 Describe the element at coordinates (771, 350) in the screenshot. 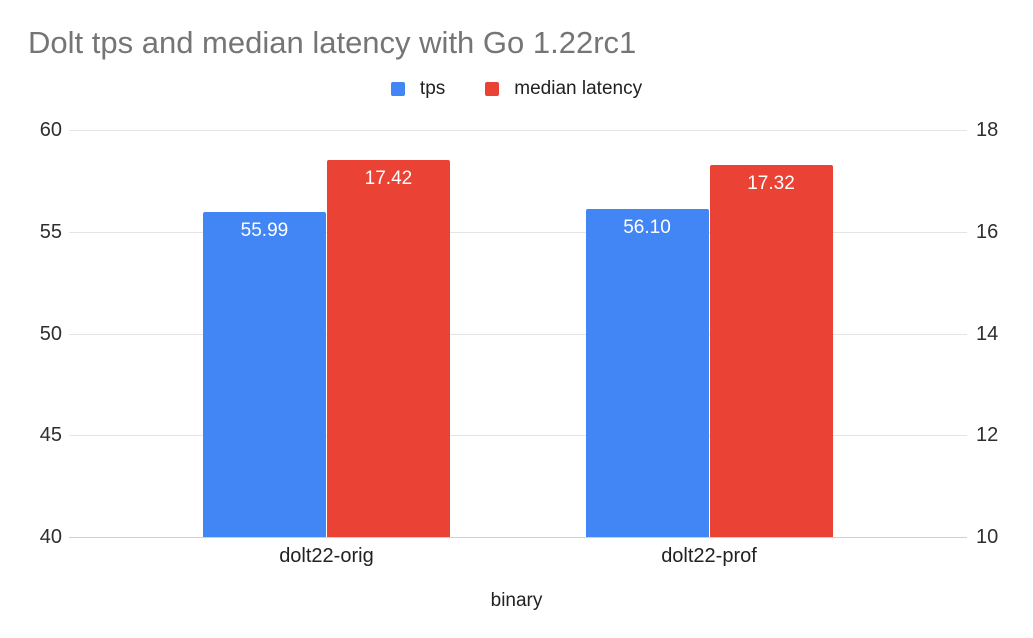

I see `bar-median-latency-dolt22-prof: 17.32` at that location.